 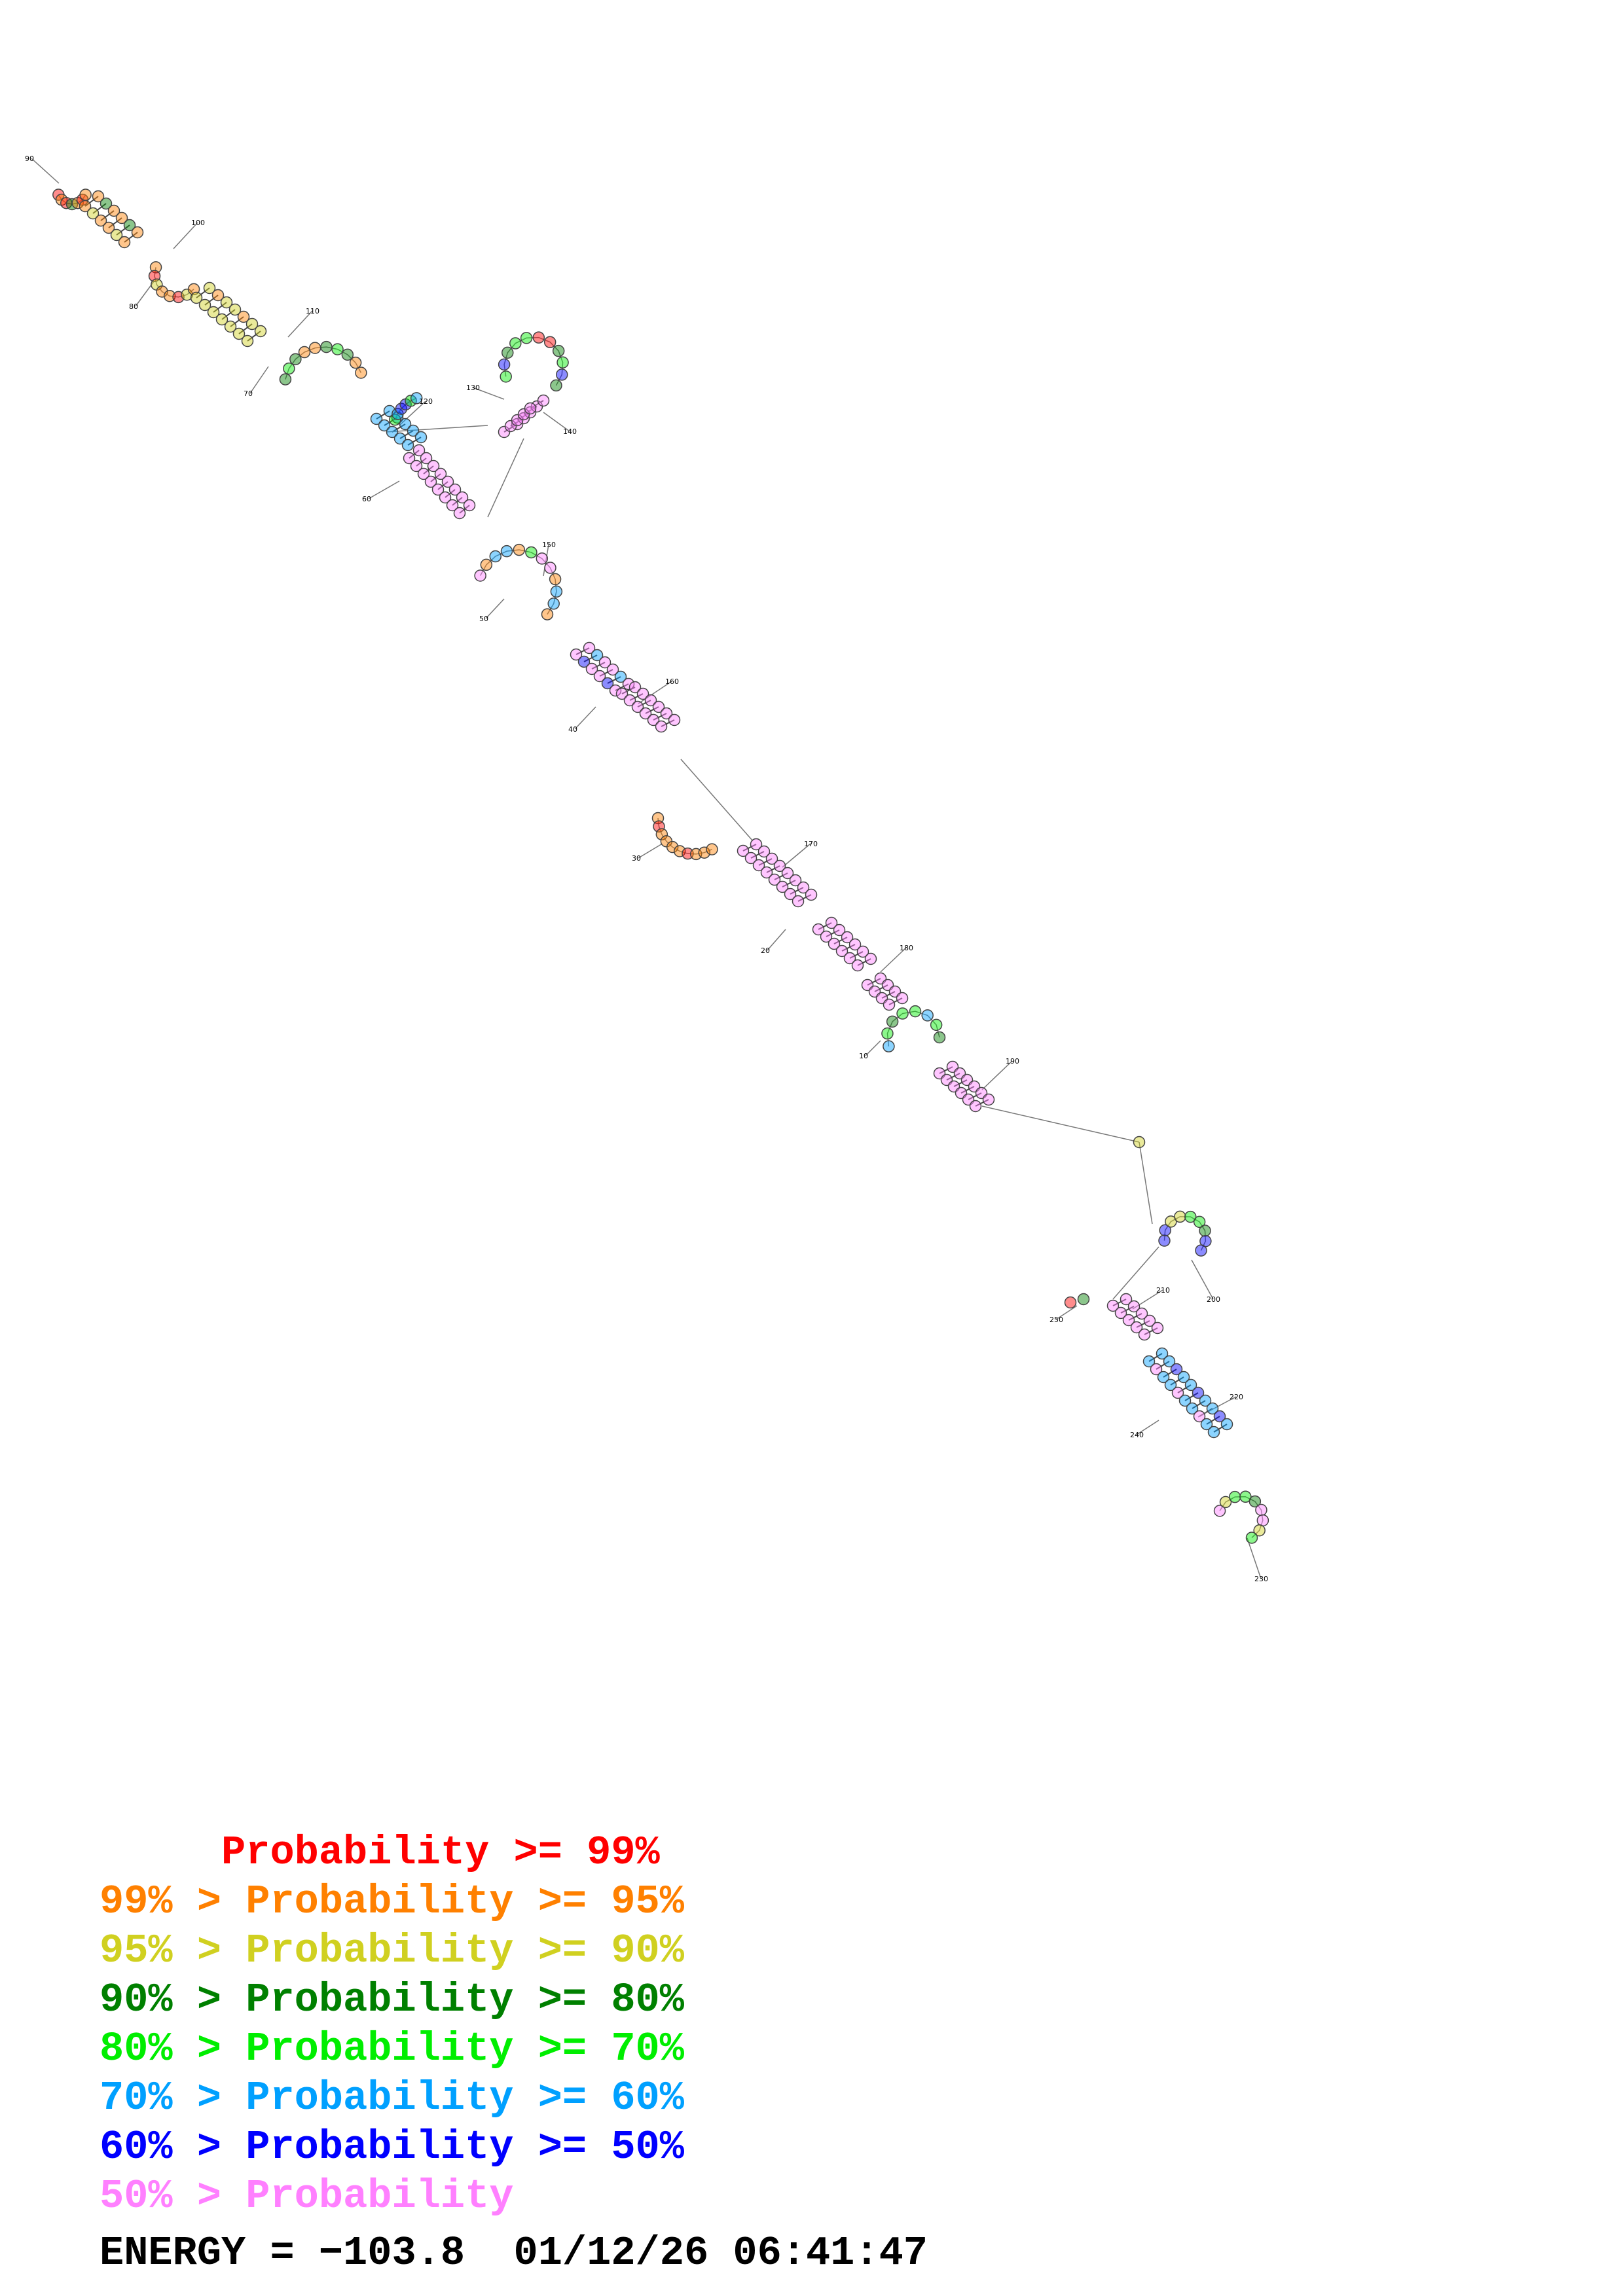 What do you see at coordinates (426, 401) in the screenshot?
I see `position-label: 120` at bounding box center [426, 401].